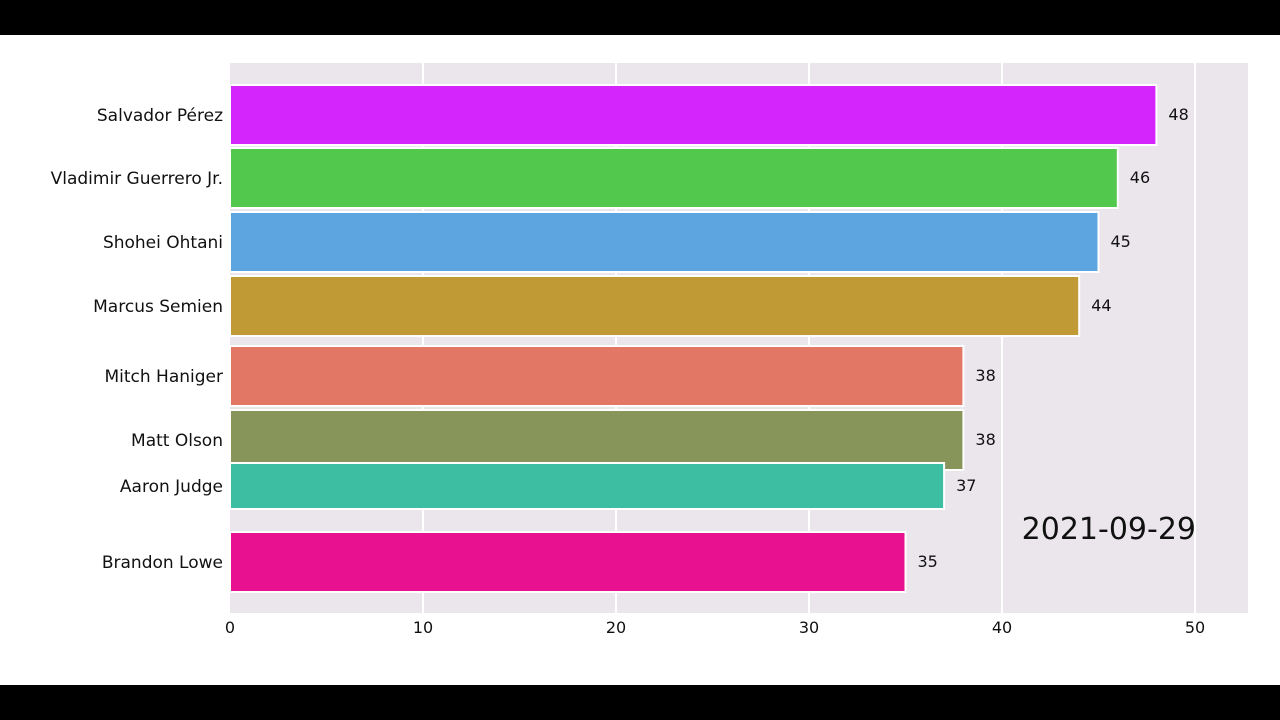  What do you see at coordinates (177, 441) in the screenshot?
I see `category-label: Matt Olson` at bounding box center [177, 441].